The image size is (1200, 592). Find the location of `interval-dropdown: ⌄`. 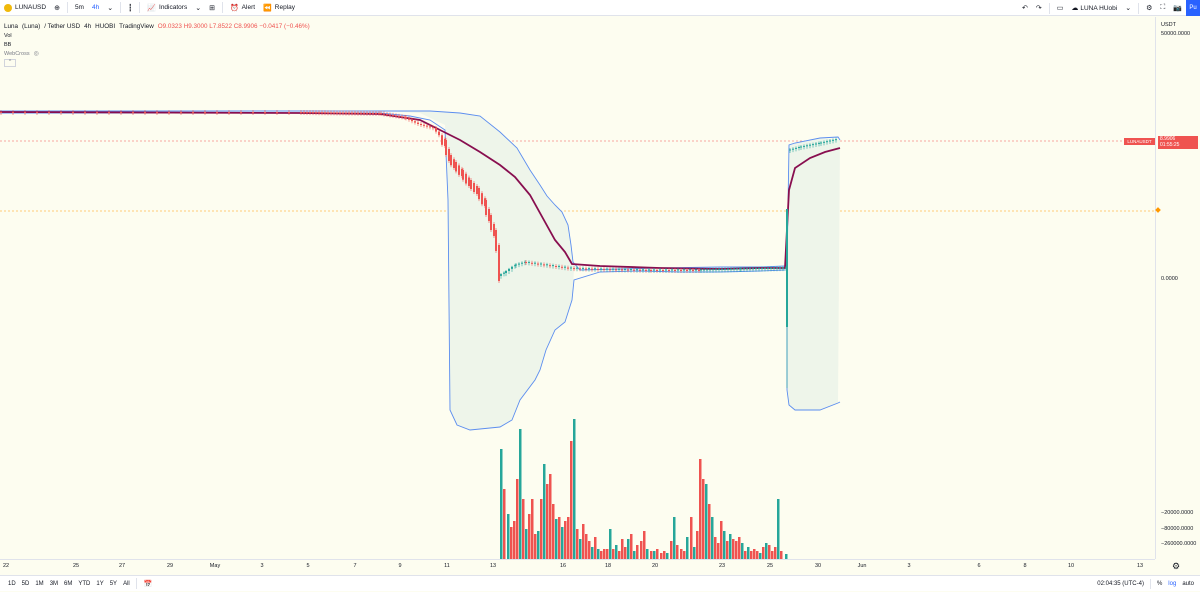

interval-dropdown: ⌄ is located at coordinates (110, 8).